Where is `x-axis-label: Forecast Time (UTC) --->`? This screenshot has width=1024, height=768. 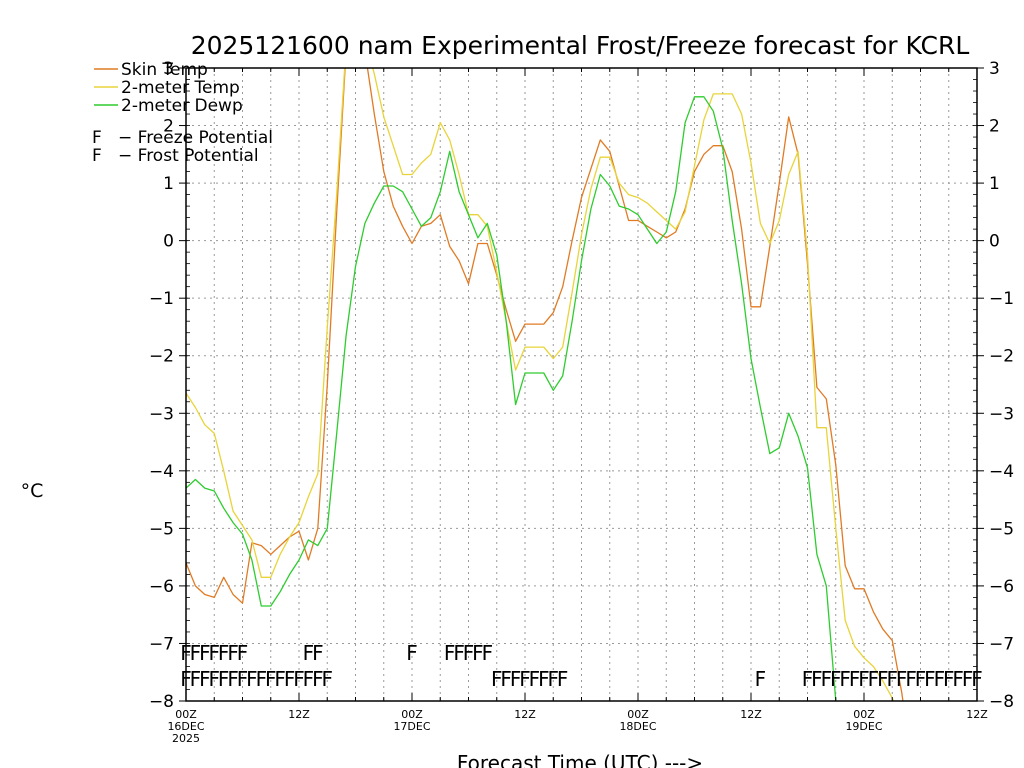 x-axis-label: Forecast Time (UTC) ---> is located at coordinates (580, 759).